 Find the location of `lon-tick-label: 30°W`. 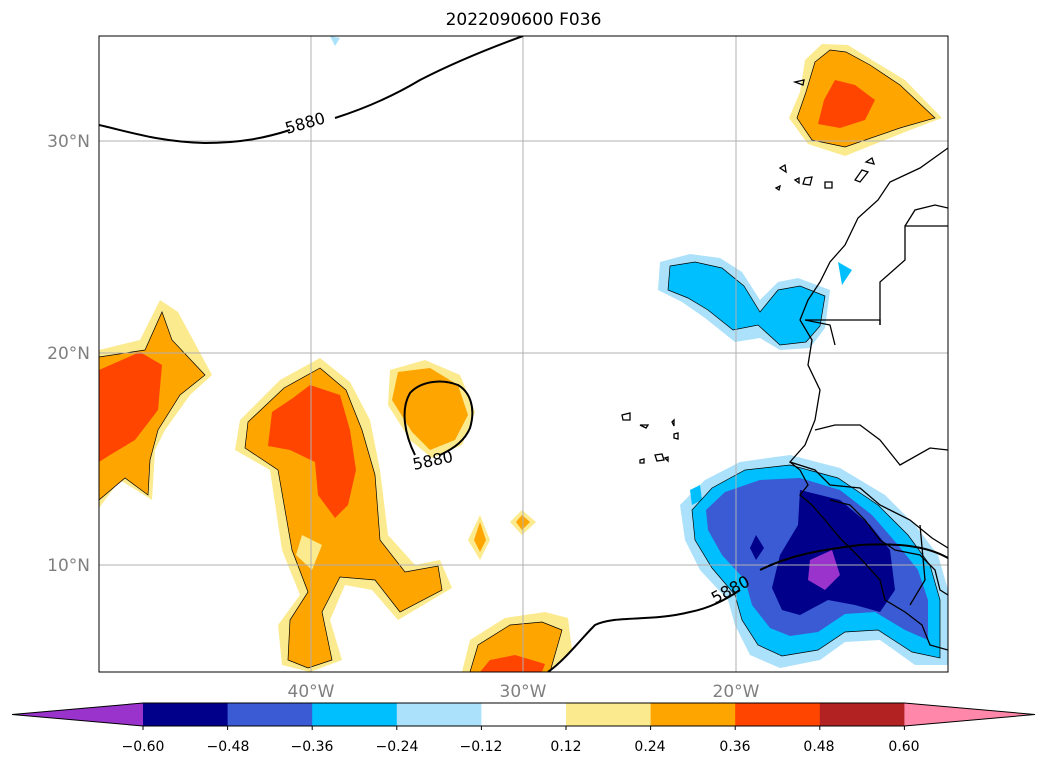

lon-tick-label: 30°W is located at coordinates (523, 692).